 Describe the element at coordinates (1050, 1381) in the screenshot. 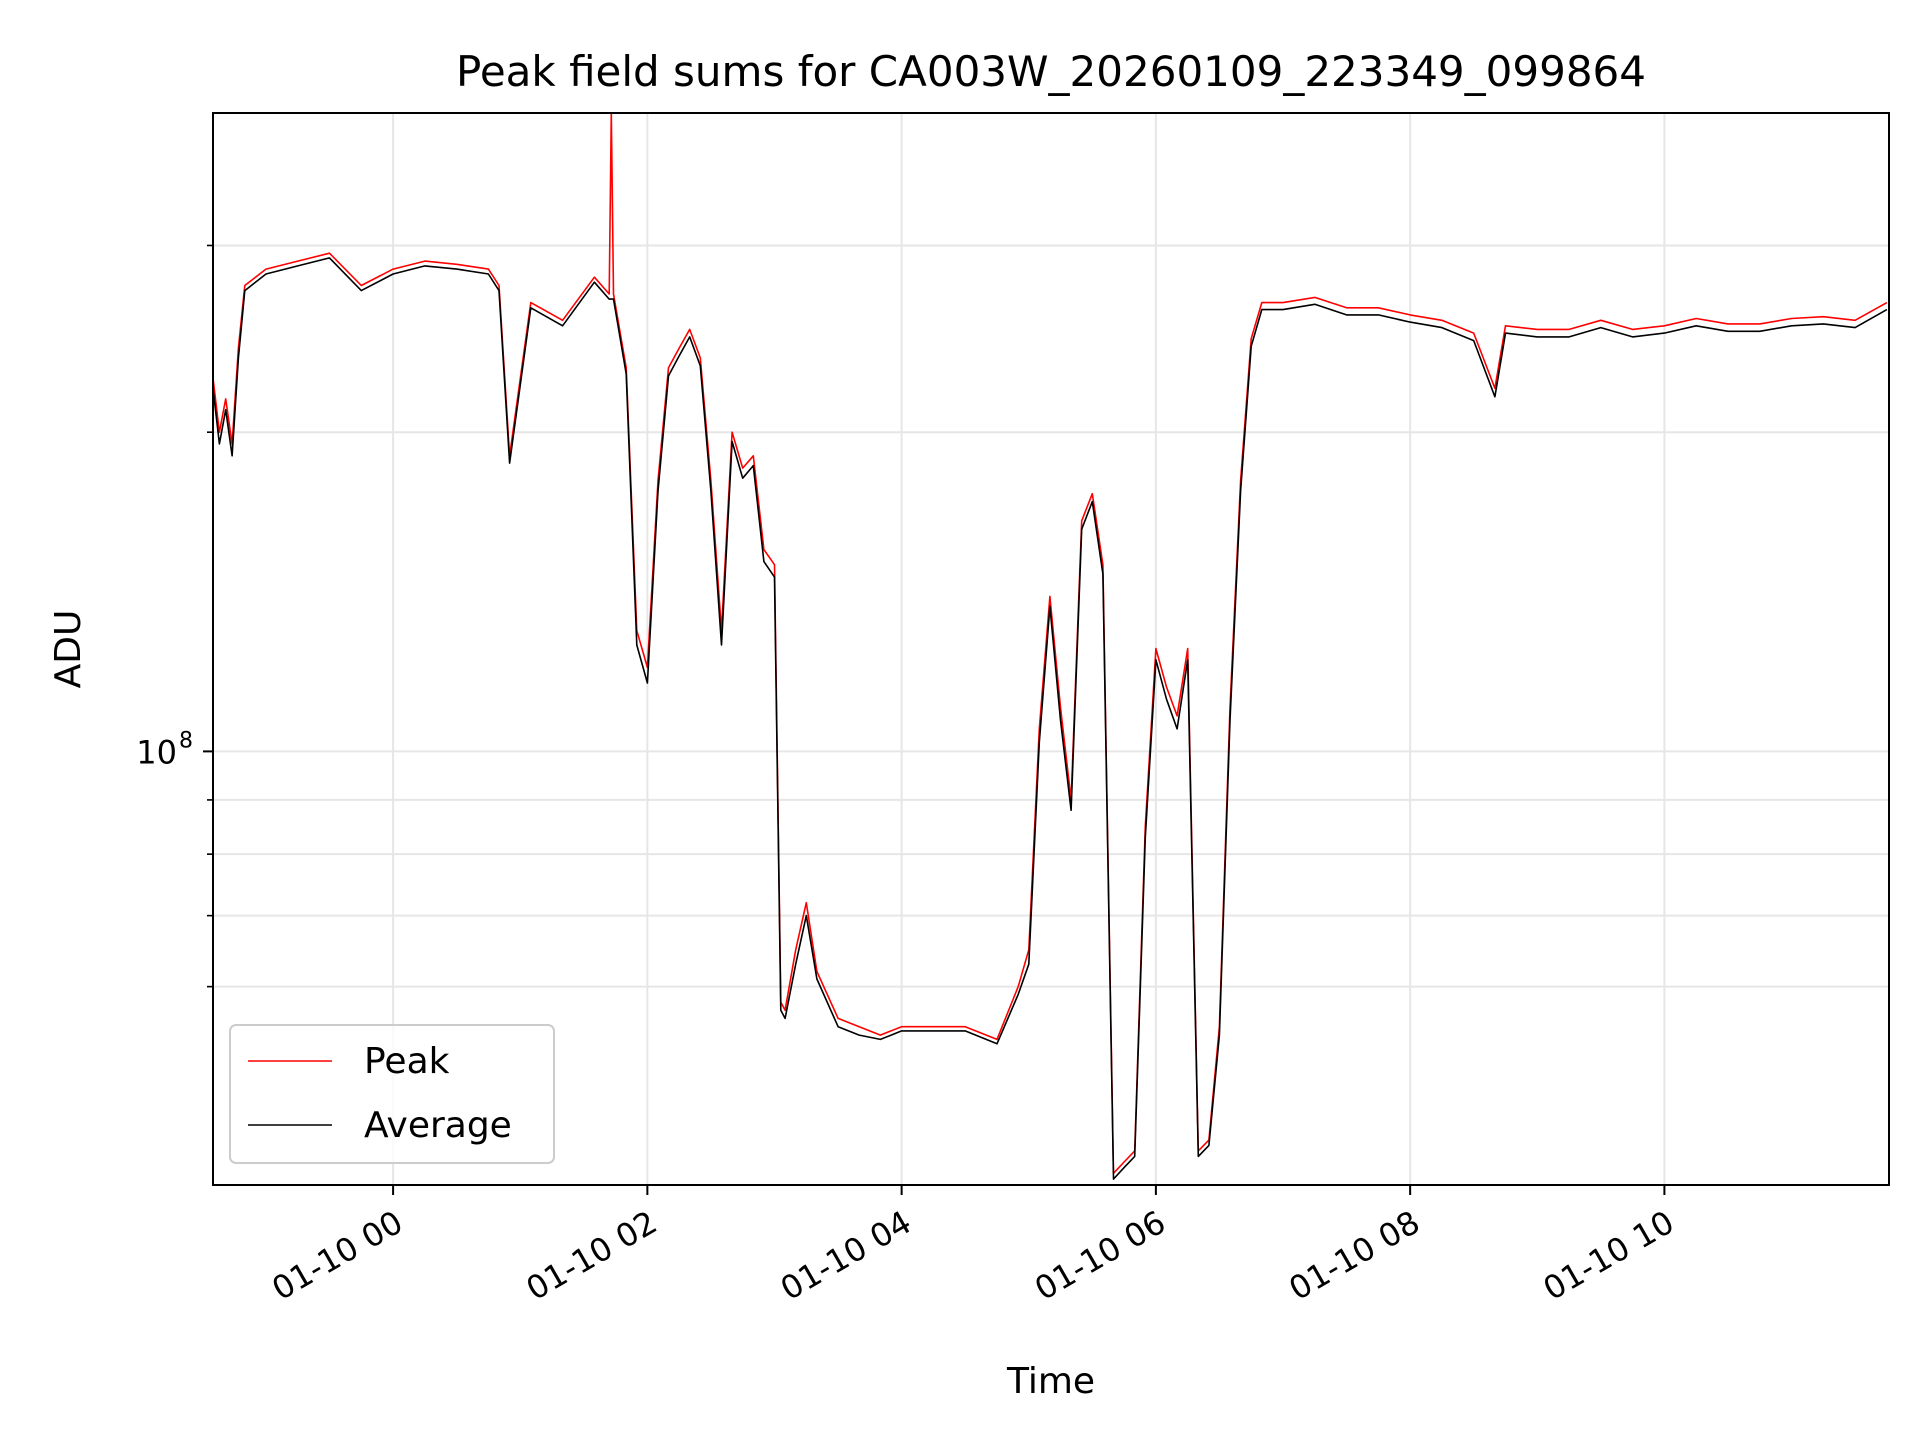

I see `x-axis-label: Time` at that location.